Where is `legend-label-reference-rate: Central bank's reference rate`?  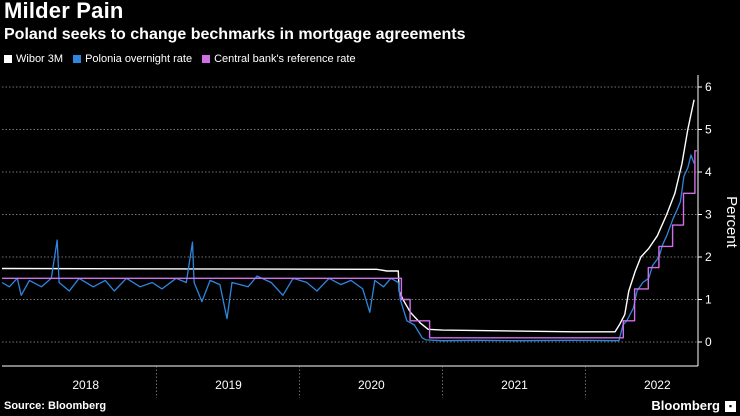
legend-label-reference-rate: Central bank's reference rate is located at coordinates (285, 59).